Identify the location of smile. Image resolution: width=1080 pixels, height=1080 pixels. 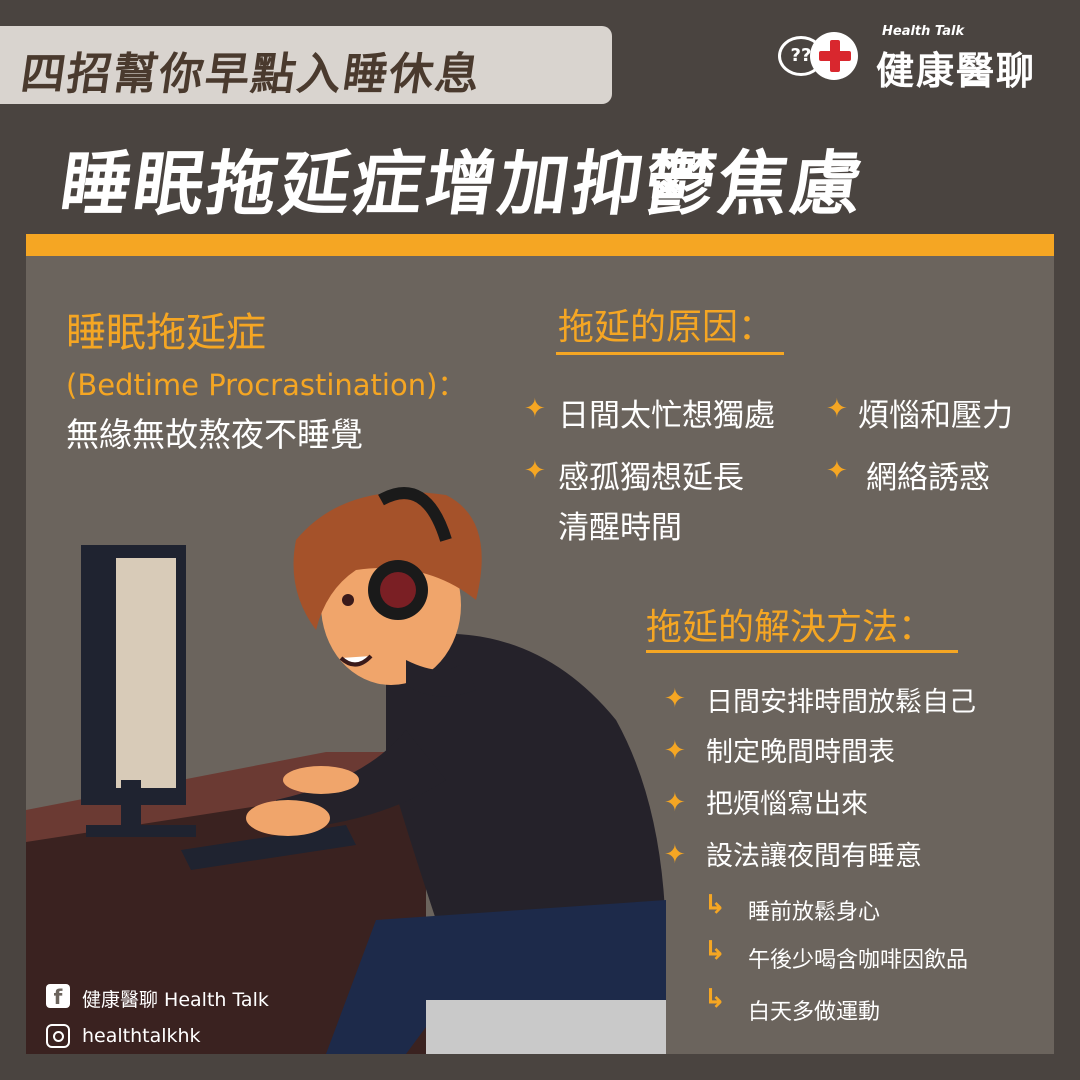
(356, 660).